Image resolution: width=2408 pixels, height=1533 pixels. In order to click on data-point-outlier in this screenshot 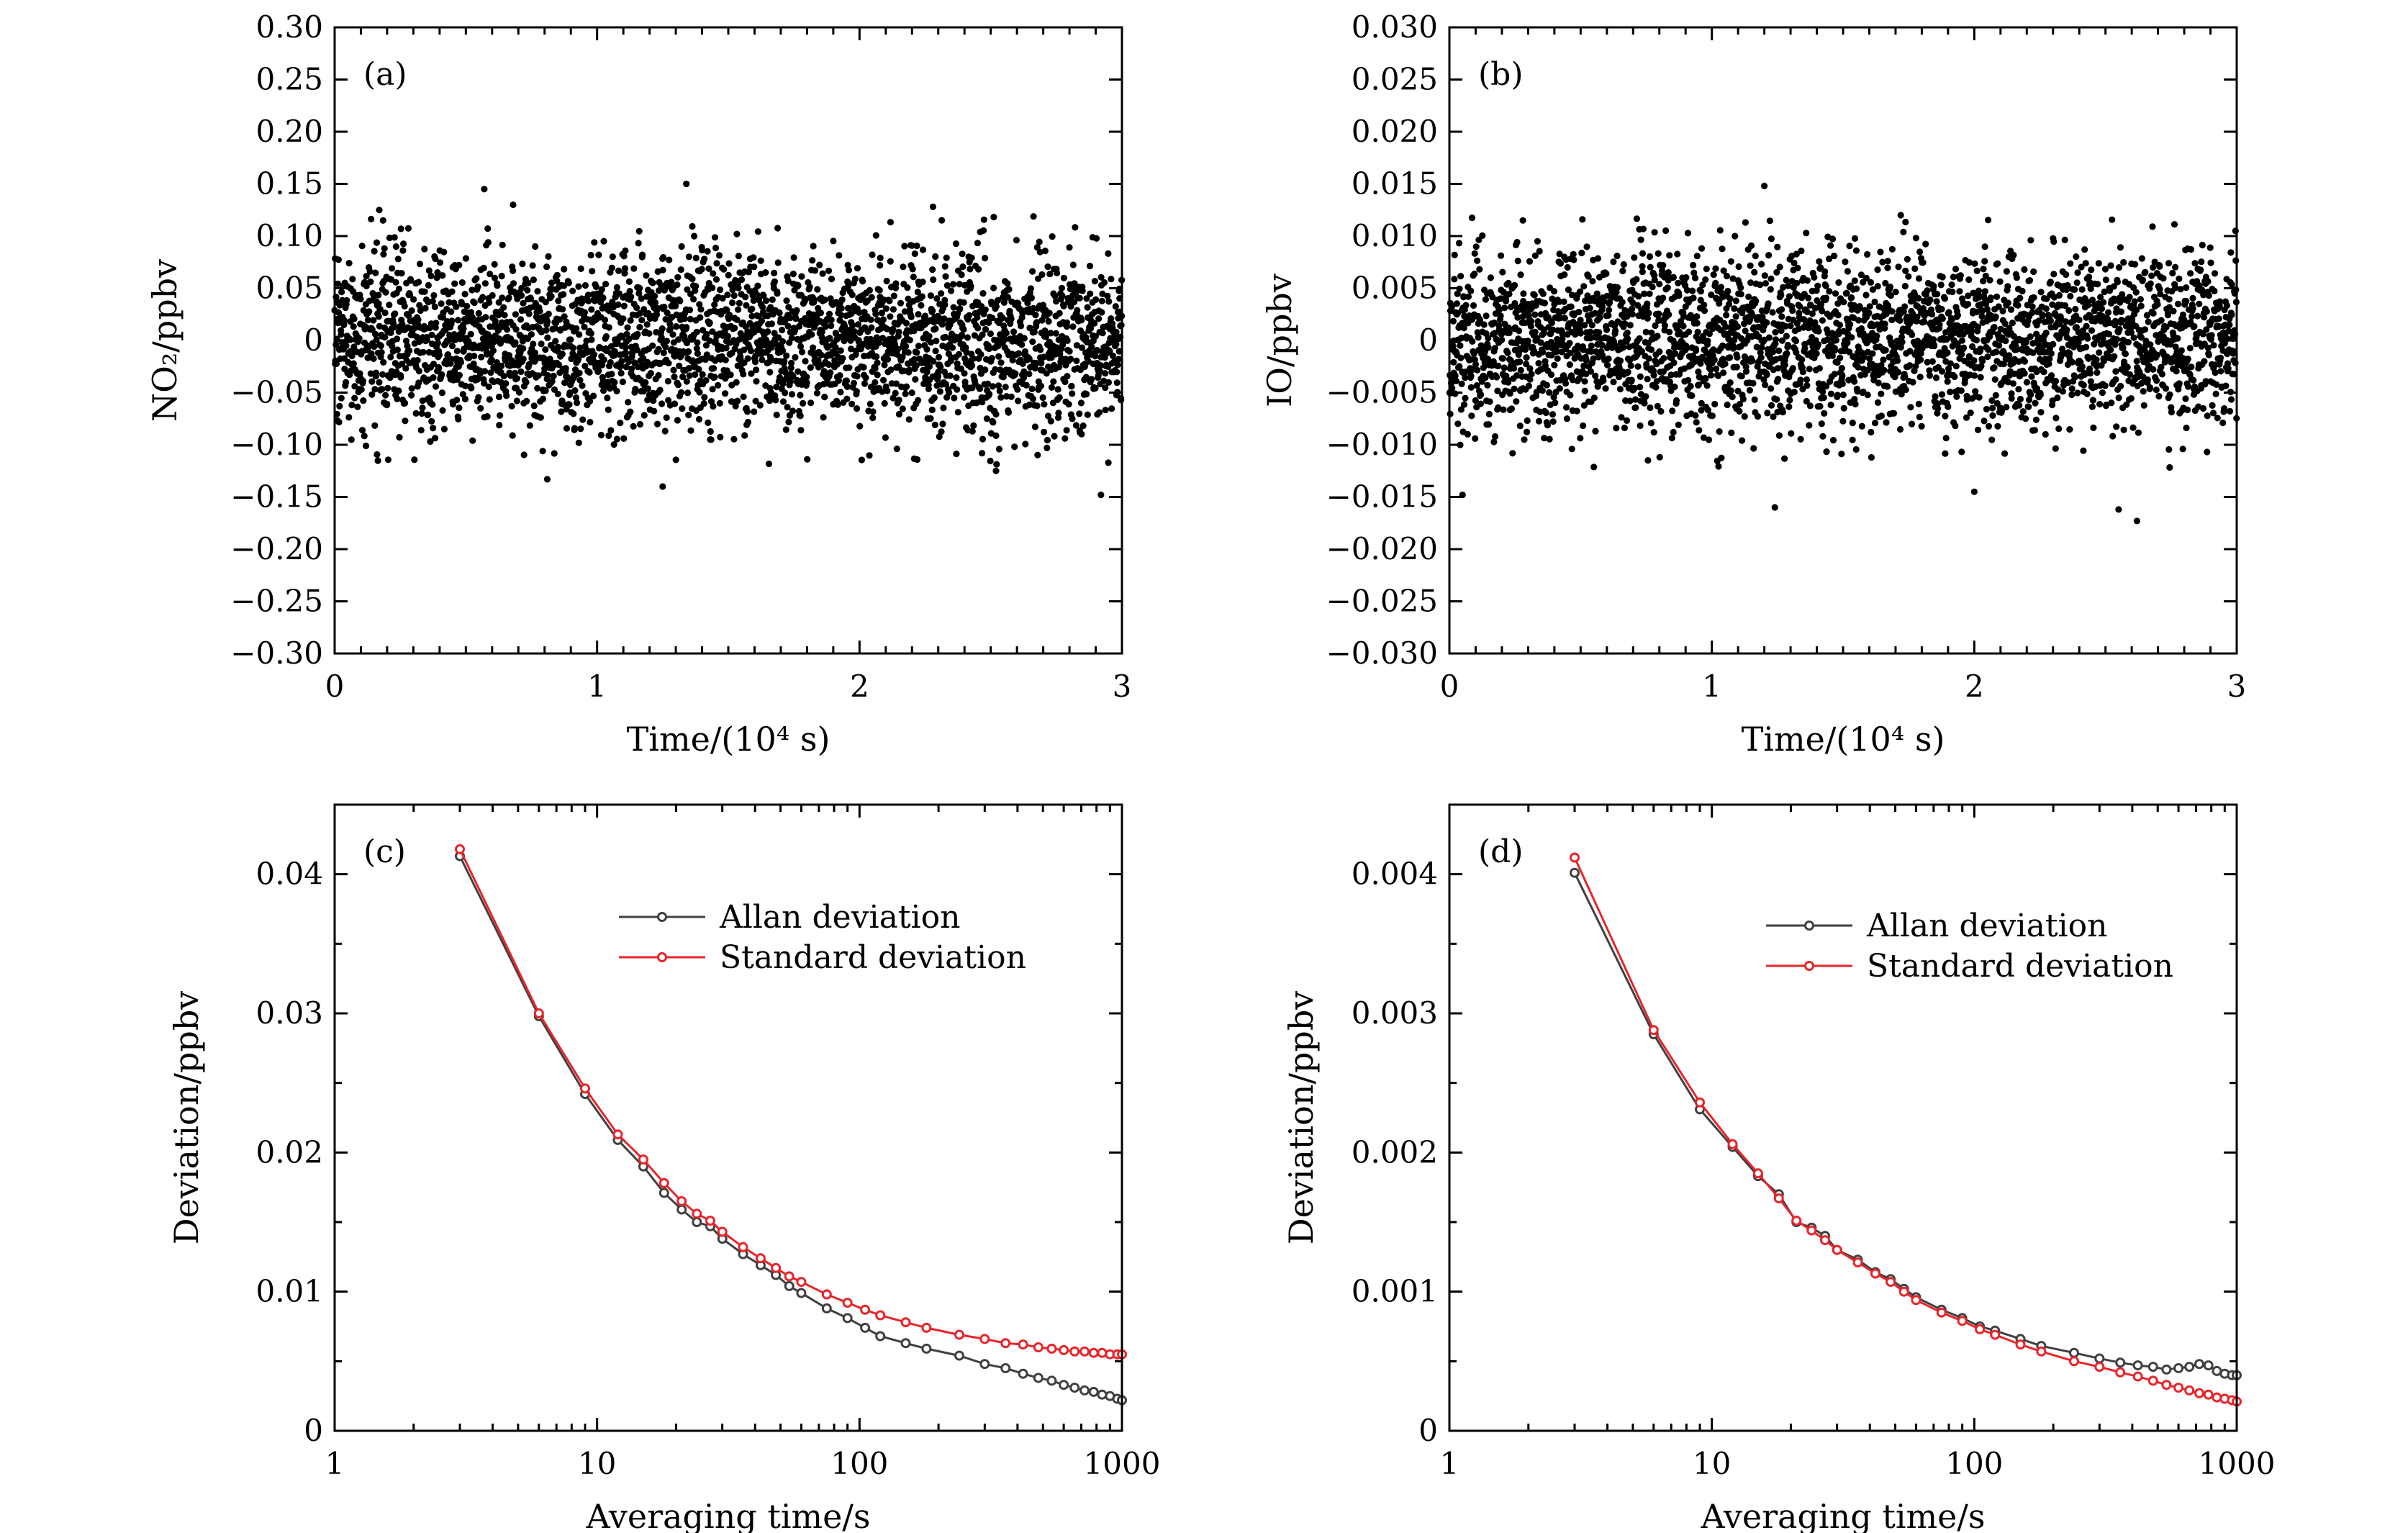, I will do `click(1101, 496)`.